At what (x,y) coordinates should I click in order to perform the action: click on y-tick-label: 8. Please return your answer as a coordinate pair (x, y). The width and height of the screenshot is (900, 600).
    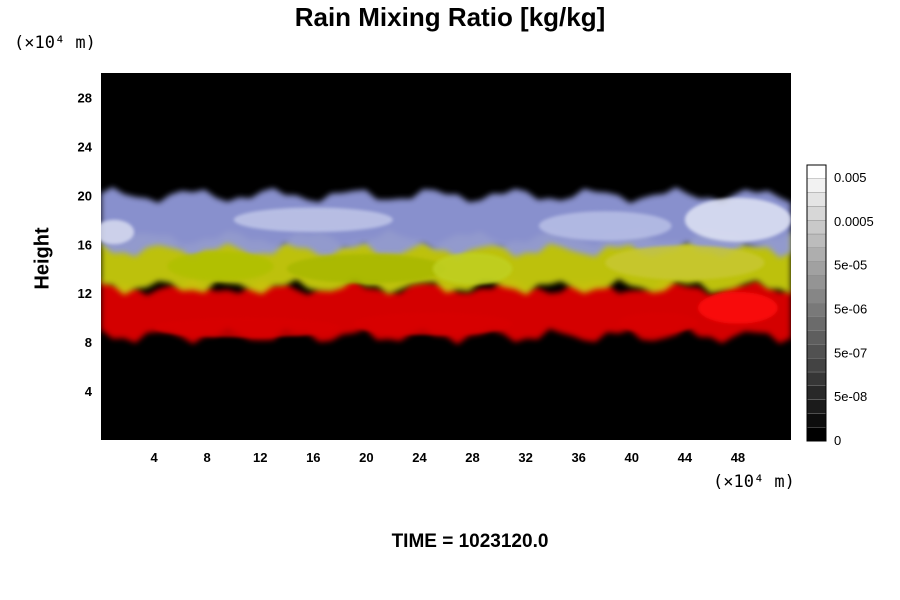
    Looking at the image, I should click on (88, 342).